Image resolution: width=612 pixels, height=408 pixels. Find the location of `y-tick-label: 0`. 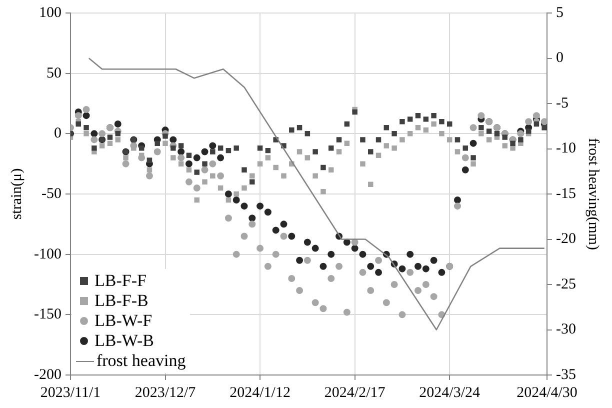

y-tick-label: 0 is located at coordinates (58, 134).